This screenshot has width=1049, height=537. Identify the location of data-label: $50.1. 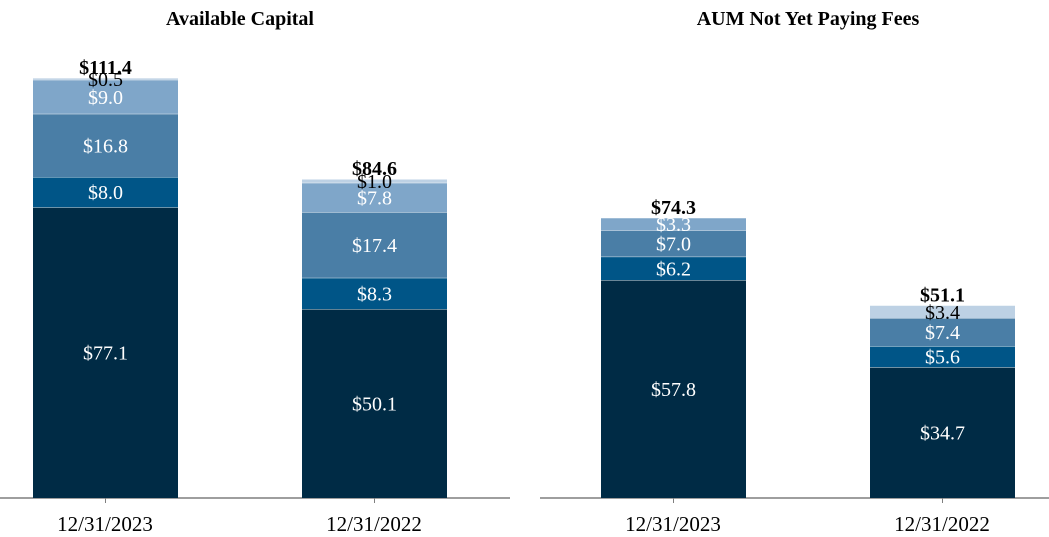
(374, 405).